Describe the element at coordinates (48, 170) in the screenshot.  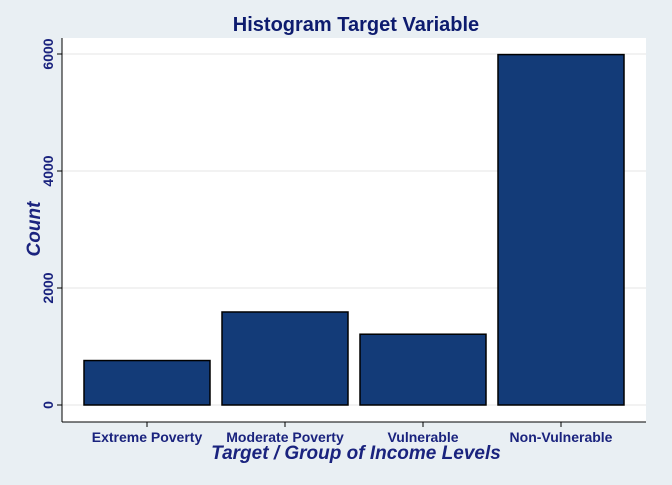
I see `y-tick-label: 4000` at that location.